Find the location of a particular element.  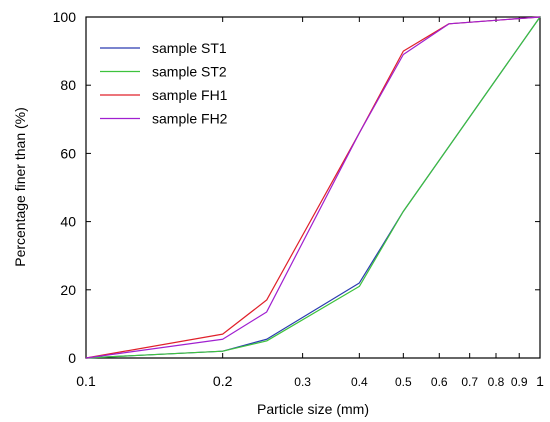

x-tick-label: 0.1 is located at coordinates (86, 381).